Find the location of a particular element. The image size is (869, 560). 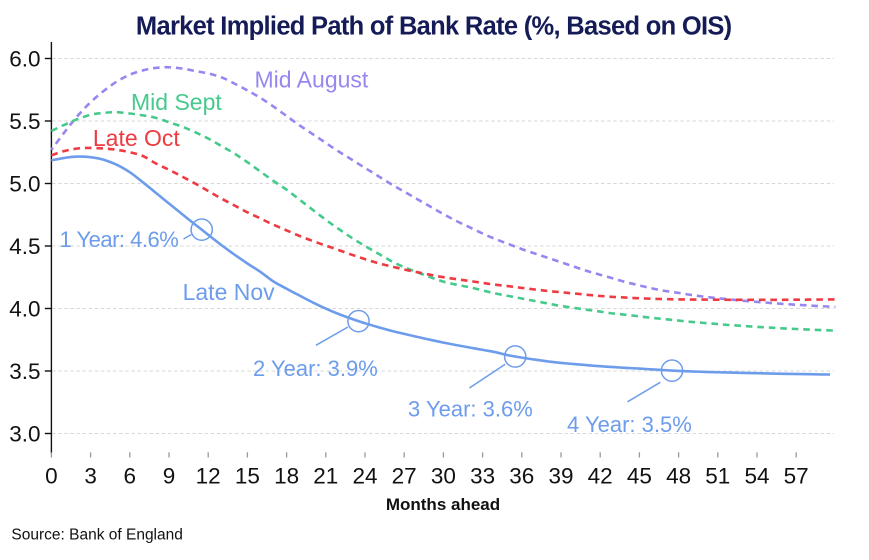

svg-text: Months ahead is located at coordinates (443, 504).